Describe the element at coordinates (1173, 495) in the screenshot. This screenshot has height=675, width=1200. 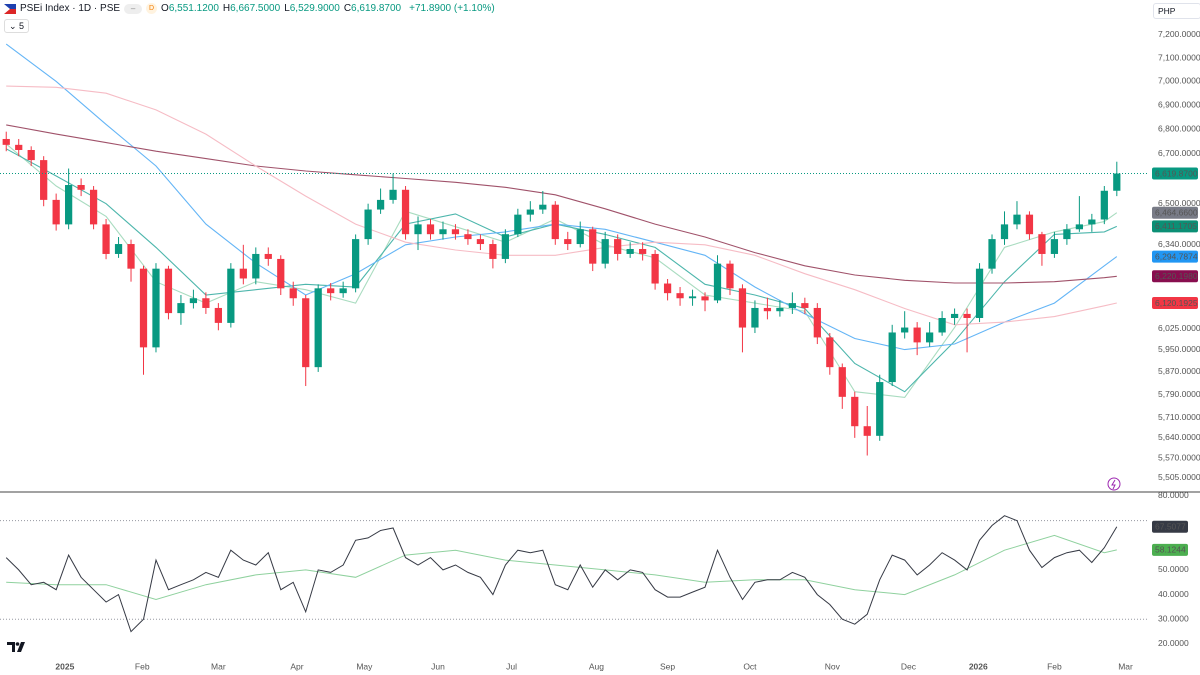
I see `rsi-tick-label: 80.0000` at that location.